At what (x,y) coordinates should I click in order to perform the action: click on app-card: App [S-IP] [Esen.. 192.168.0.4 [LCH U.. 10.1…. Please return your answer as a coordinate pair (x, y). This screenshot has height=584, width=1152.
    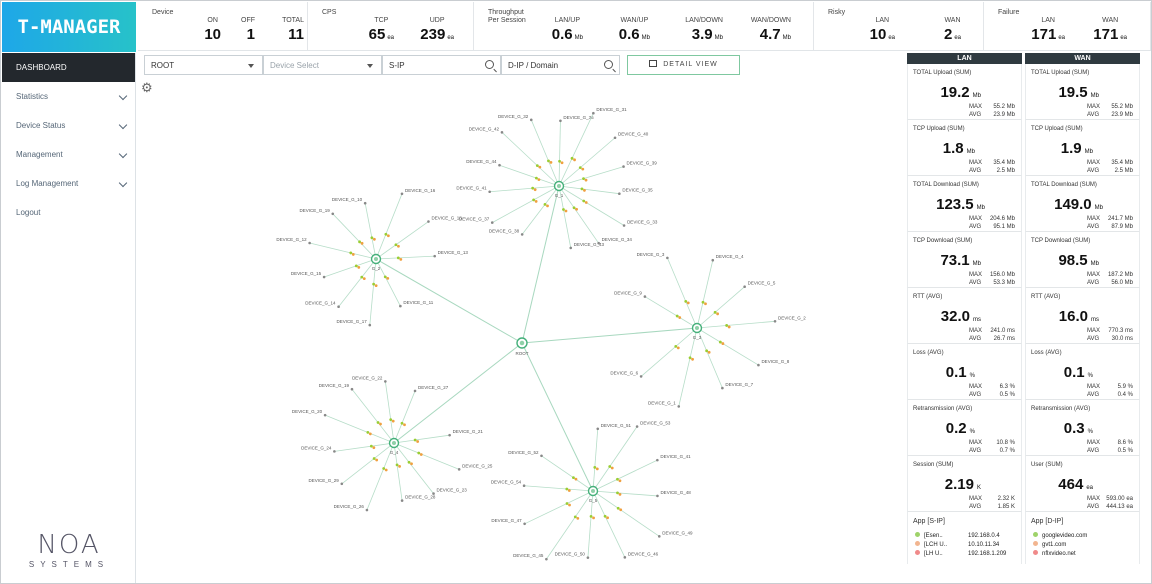
    Looking at the image, I should click on (964, 538).